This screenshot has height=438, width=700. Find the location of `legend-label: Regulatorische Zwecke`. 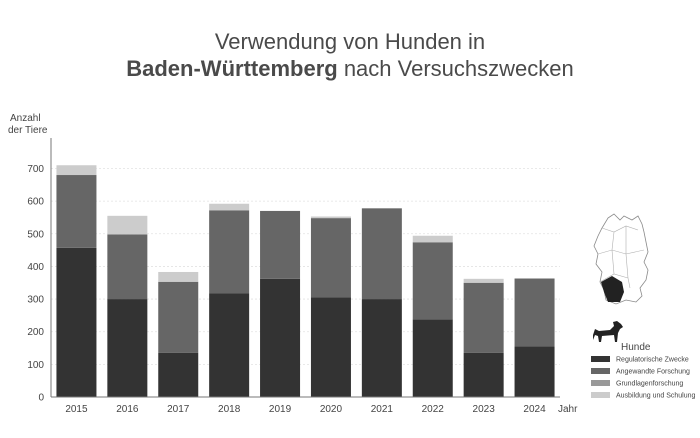

legend-label: Regulatorische Zwecke is located at coordinates (652, 360).